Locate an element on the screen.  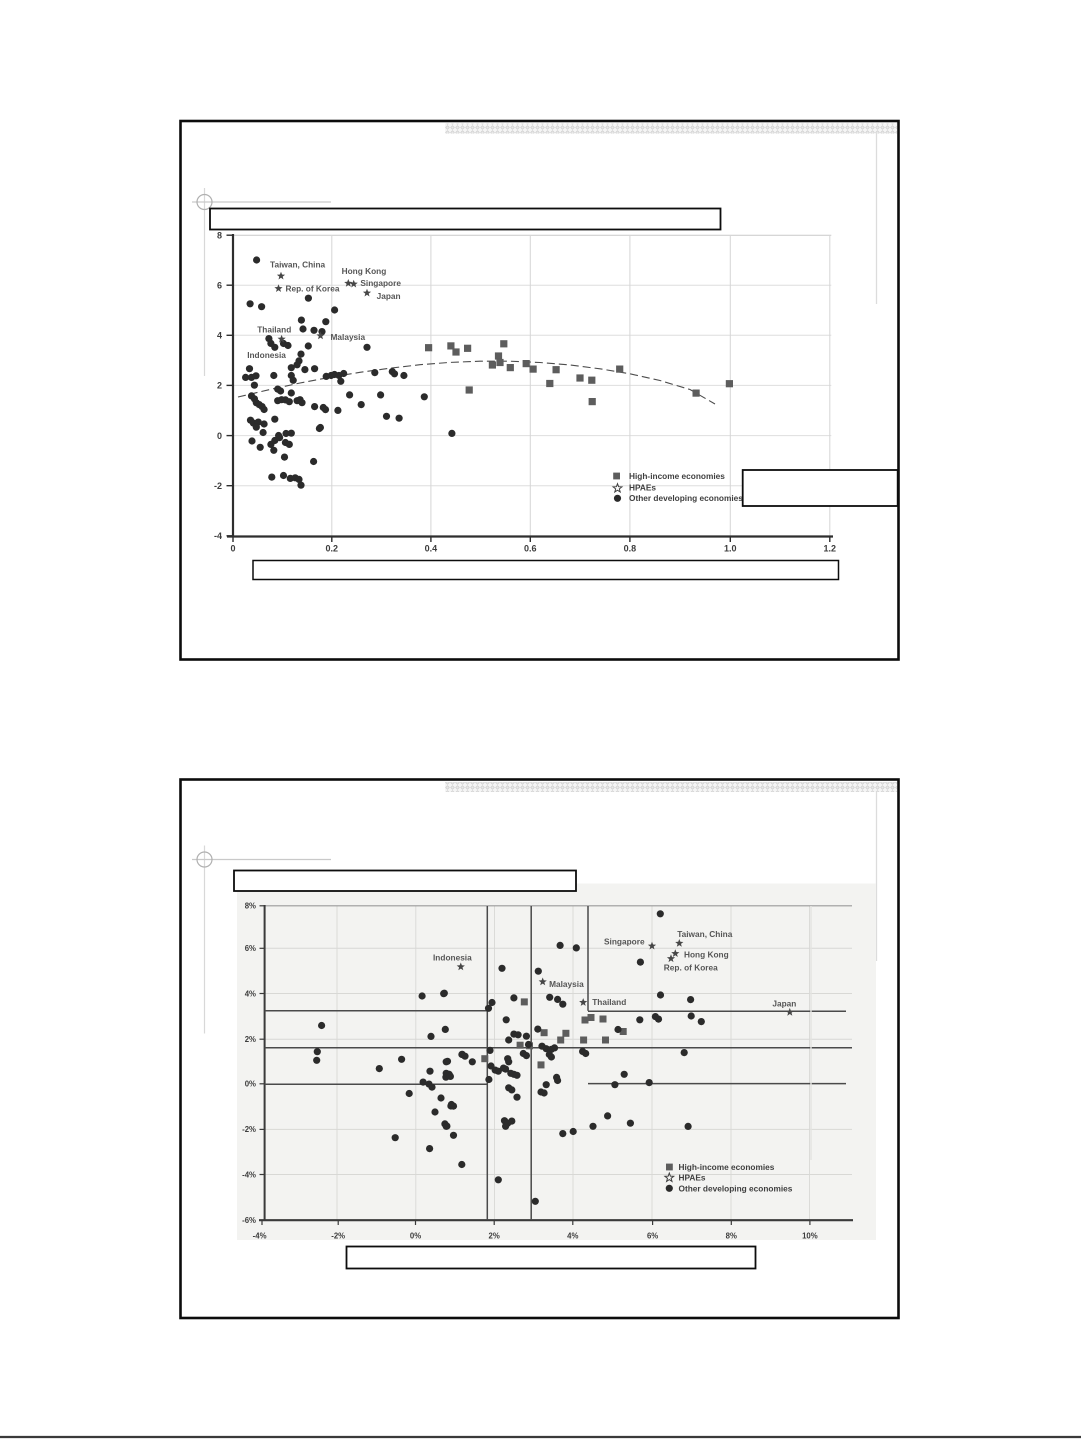
svg-text: -2 is located at coordinates (218, 486).